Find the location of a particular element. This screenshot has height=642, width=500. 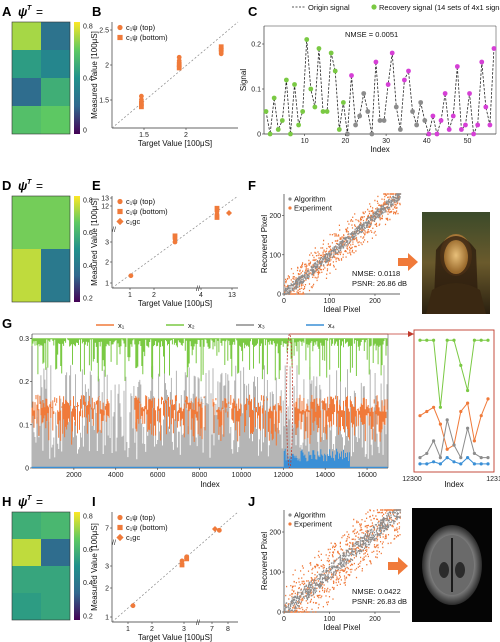

mona-lisa-image is located at coordinates (456, 263).